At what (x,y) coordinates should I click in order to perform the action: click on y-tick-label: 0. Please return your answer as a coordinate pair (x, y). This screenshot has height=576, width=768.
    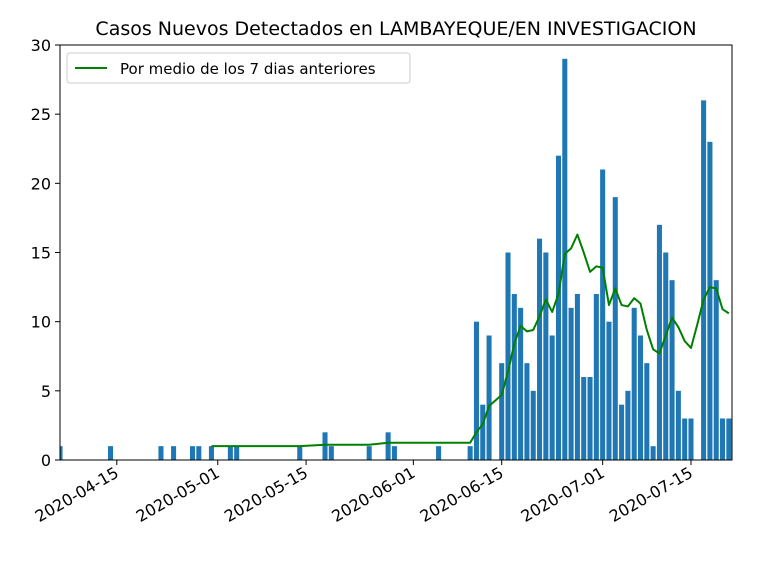
    Looking at the image, I should click on (46, 460).